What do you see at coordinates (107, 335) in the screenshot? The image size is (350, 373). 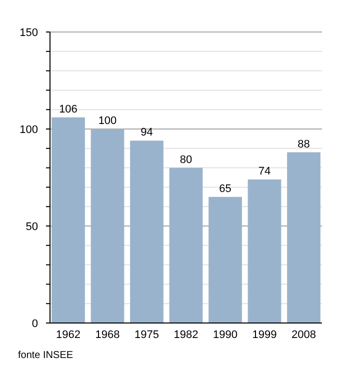 I see `x-tick-label: 1968` at bounding box center [107, 335].